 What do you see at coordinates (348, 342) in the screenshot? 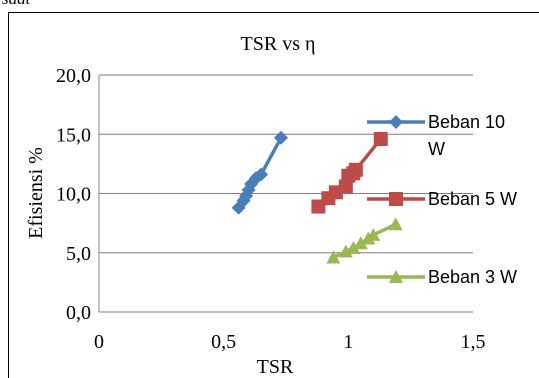
I see `x-tick-label: 1` at bounding box center [348, 342].